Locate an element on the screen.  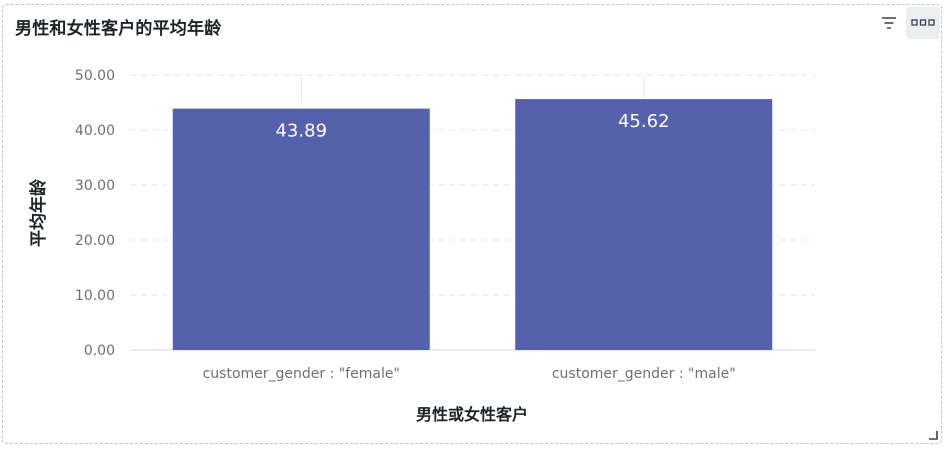
bar is located at coordinates (301, 229).